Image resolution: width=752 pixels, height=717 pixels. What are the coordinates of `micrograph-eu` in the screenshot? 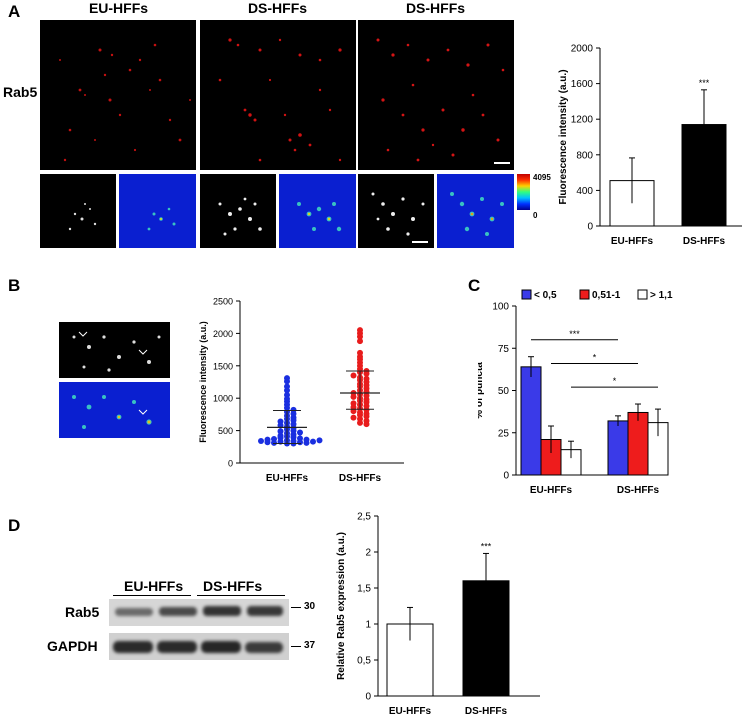 It's located at (118, 95).